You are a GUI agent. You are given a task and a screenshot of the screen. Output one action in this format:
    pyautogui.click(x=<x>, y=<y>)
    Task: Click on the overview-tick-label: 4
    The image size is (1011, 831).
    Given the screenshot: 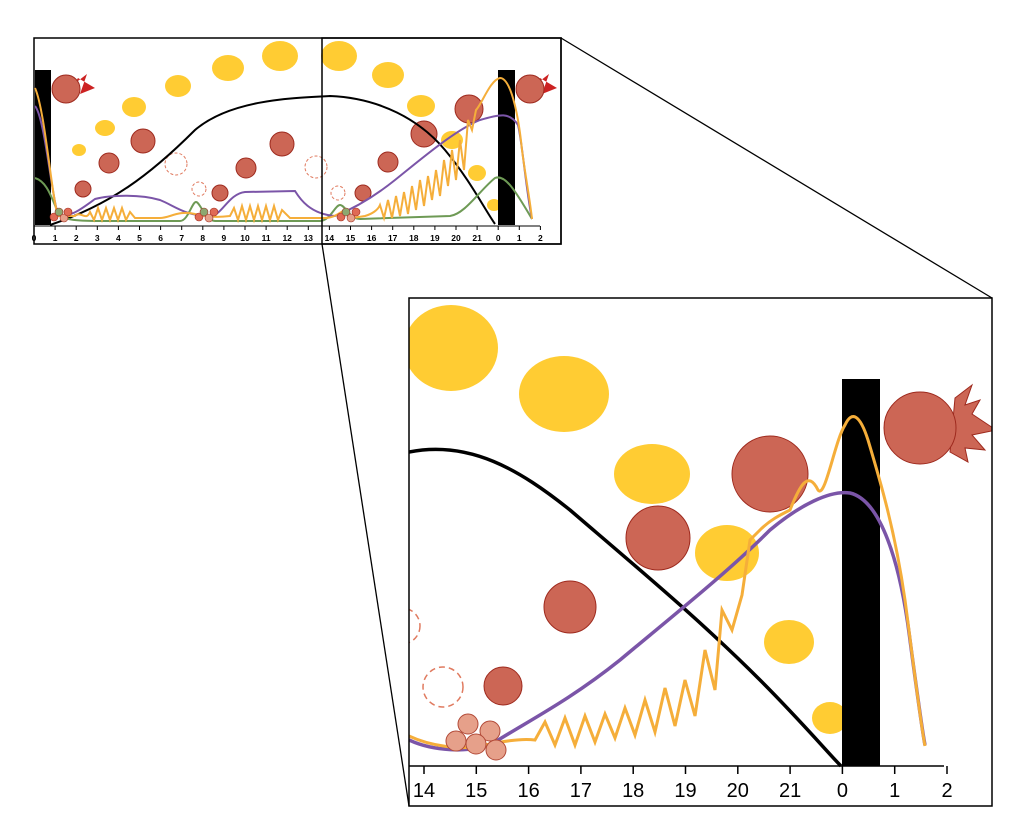 What is the action you would take?
    pyautogui.click(x=118, y=238)
    